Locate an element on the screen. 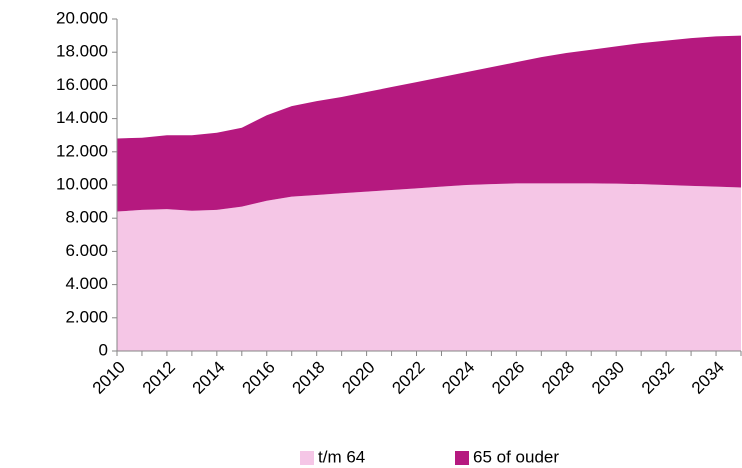 This screenshot has height=468, width=742. y-tick-label: 10.000 is located at coordinates (82, 183).